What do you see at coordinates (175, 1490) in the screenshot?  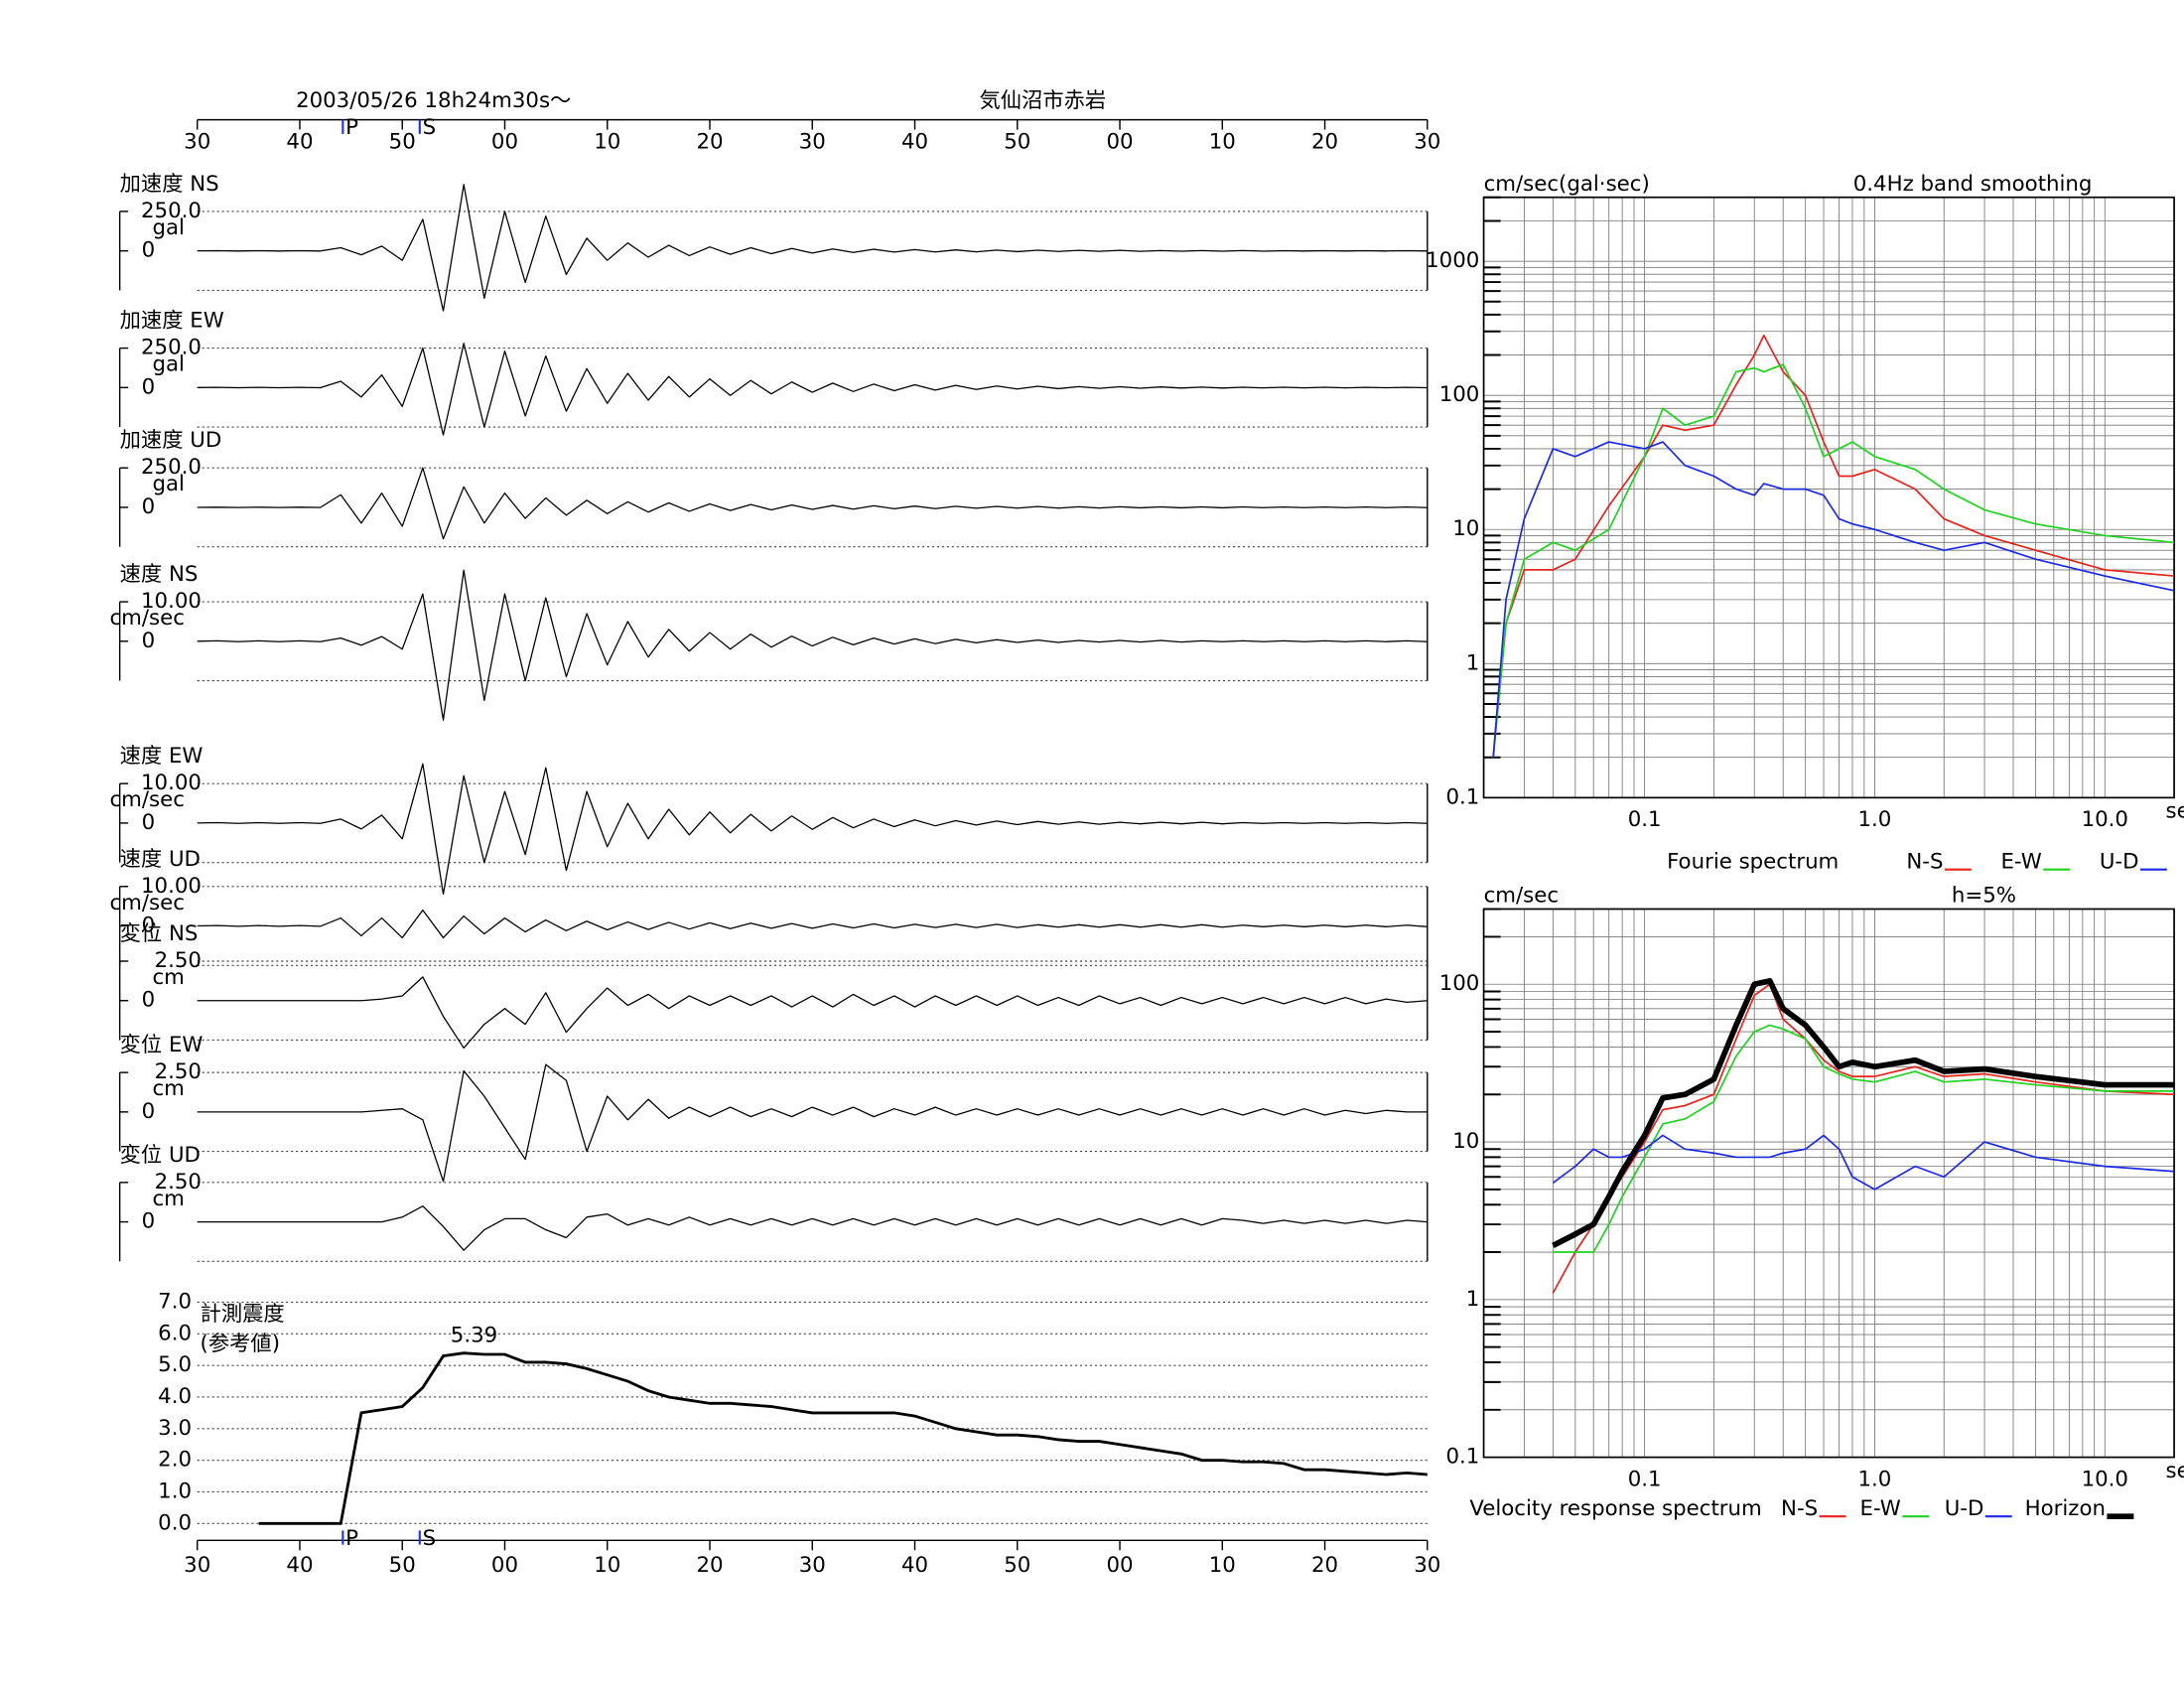 I see `intensity-tick-label: 1.0` at bounding box center [175, 1490].